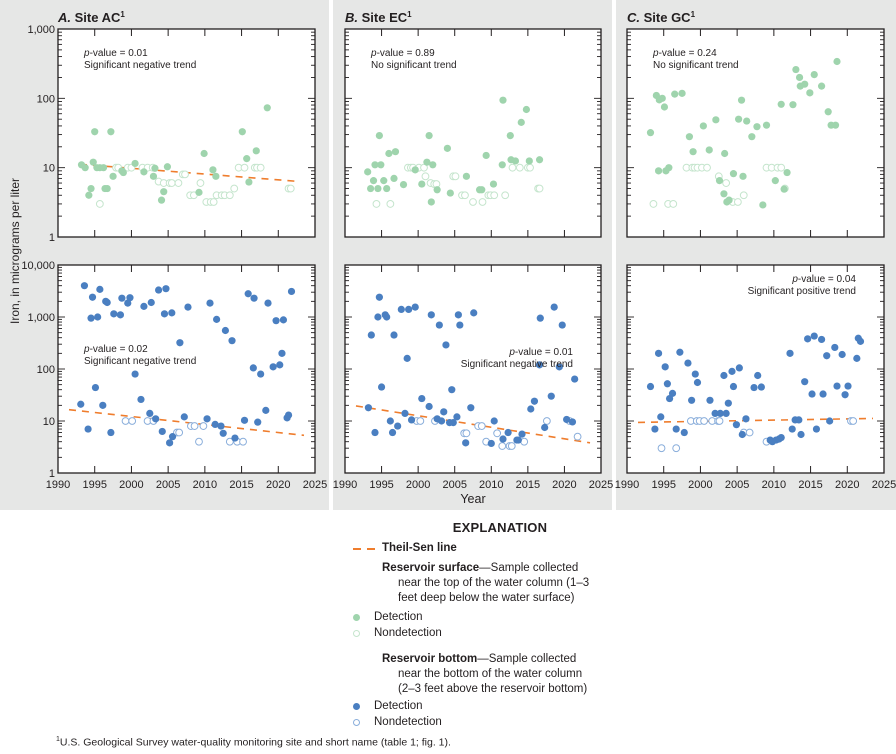 This screenshot has width=896, height=754. What do you see at coordinates (419, 548) in the screenshot?
I see `legend-theil-sen-label: Theil-Sen line` at bounding box center [419, 548].